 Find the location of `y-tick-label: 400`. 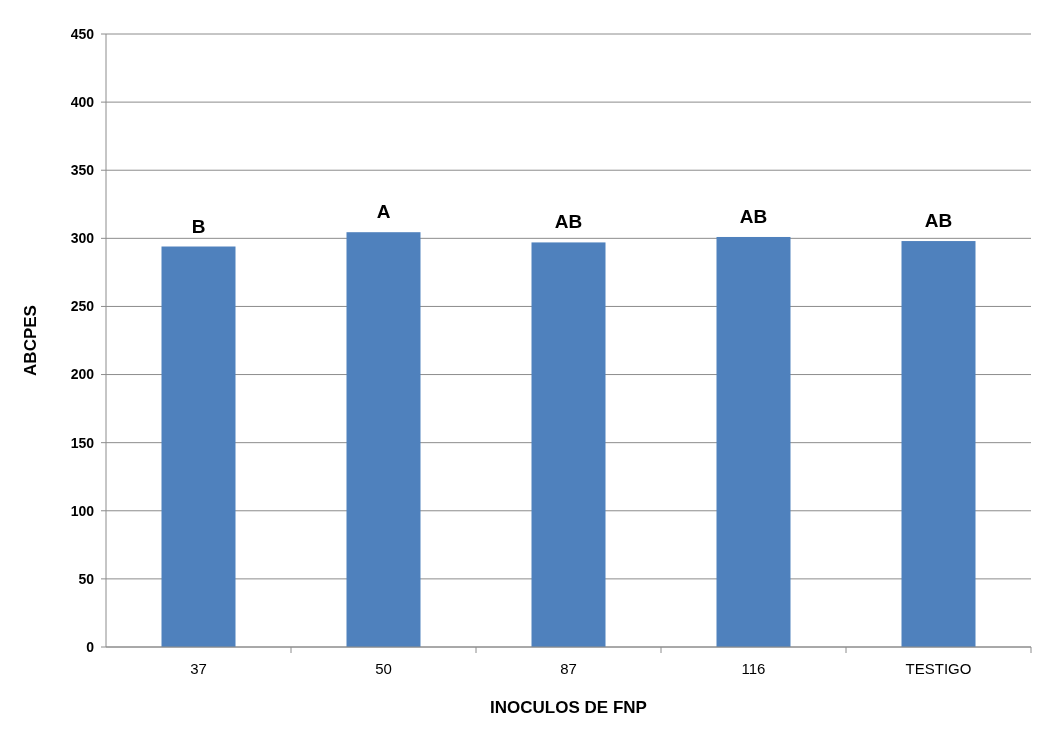

y-tick-label: 400 is located at coordinates (82, 102).